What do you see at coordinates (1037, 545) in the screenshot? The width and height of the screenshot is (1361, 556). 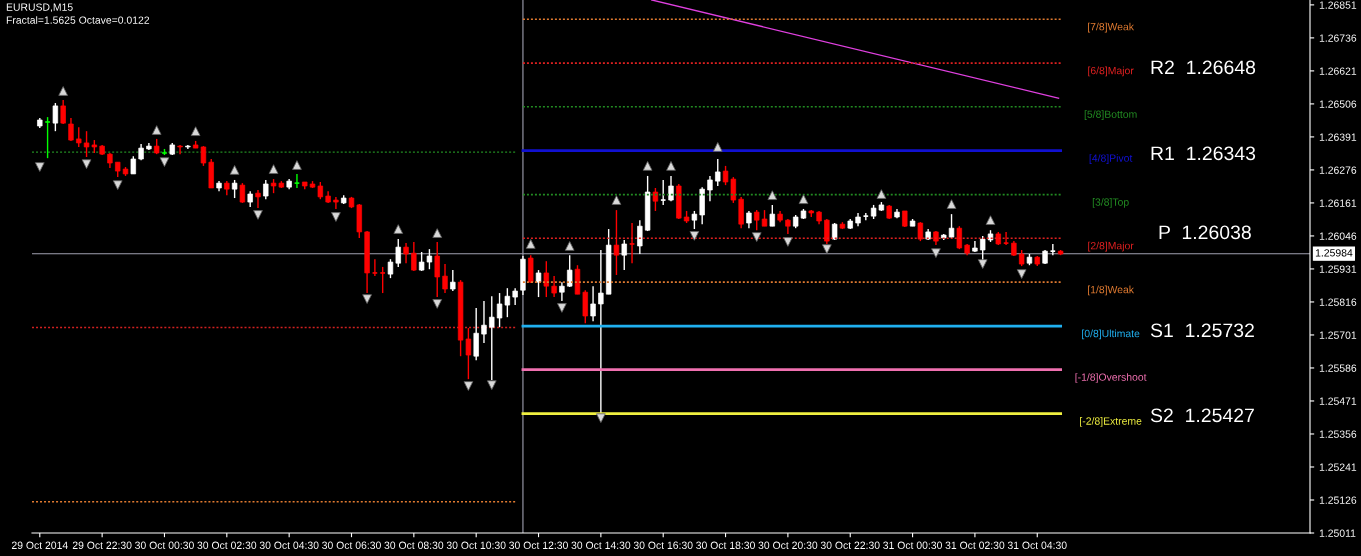 I see `x-tick-label: 31 Oct 04:30` at bounding box center [1037, 545].